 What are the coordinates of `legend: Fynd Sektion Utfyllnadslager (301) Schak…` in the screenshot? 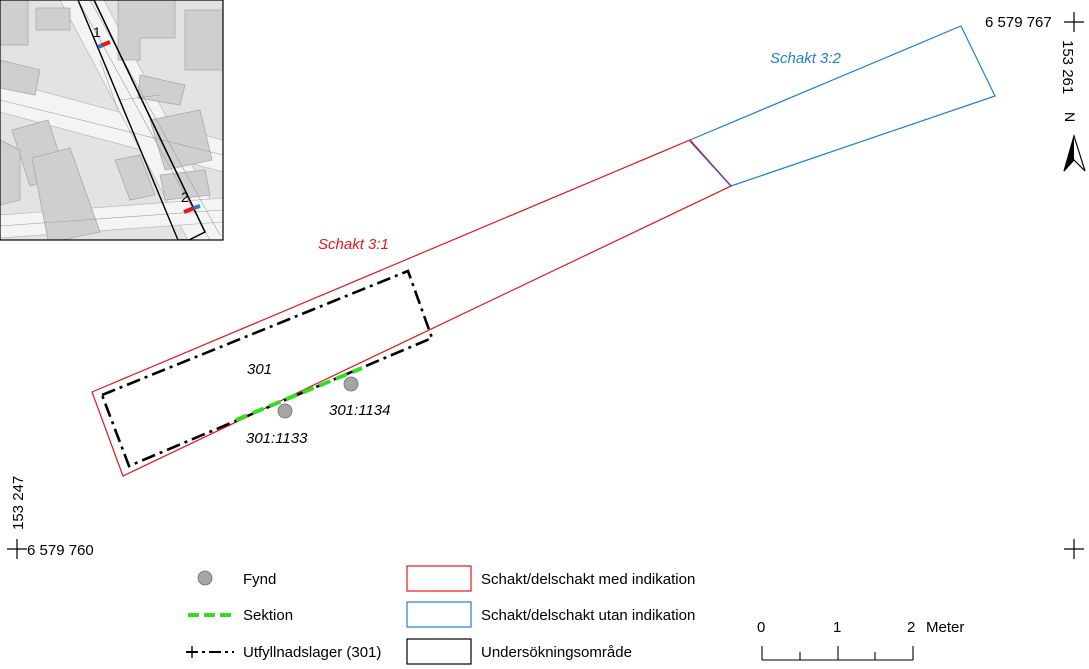 It's located at (440, 615).